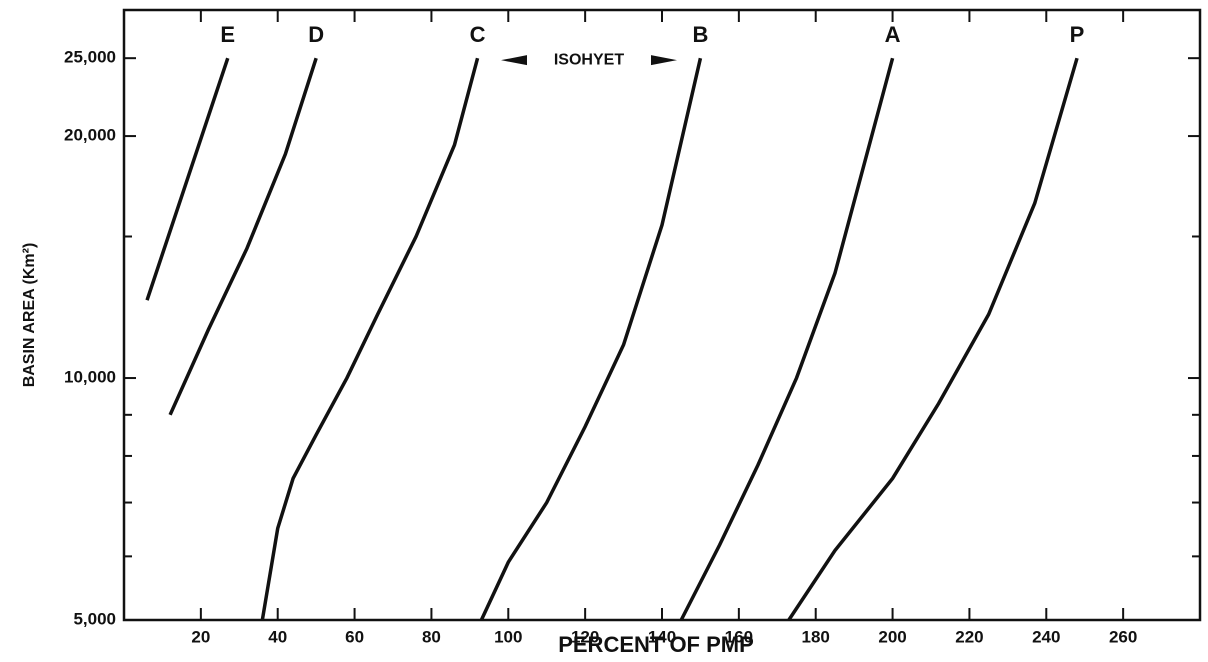 Image resolution: width=1208 pixels, height=662 pixels. Describe the element at coordinates (431, 636) in the screenshot. I see `x-tick-label: 80` at that location.